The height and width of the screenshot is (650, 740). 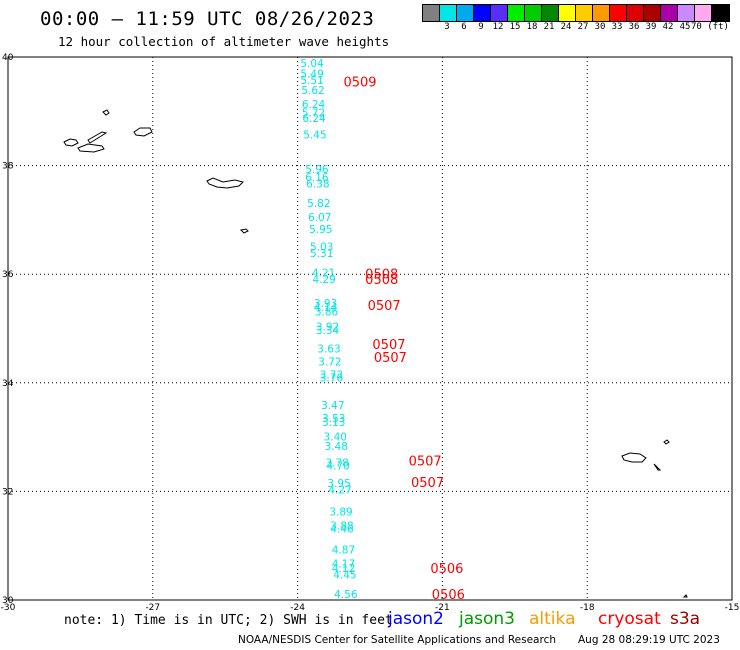 I want to click on swh-value: 5.45, so click(x=314, y=135).